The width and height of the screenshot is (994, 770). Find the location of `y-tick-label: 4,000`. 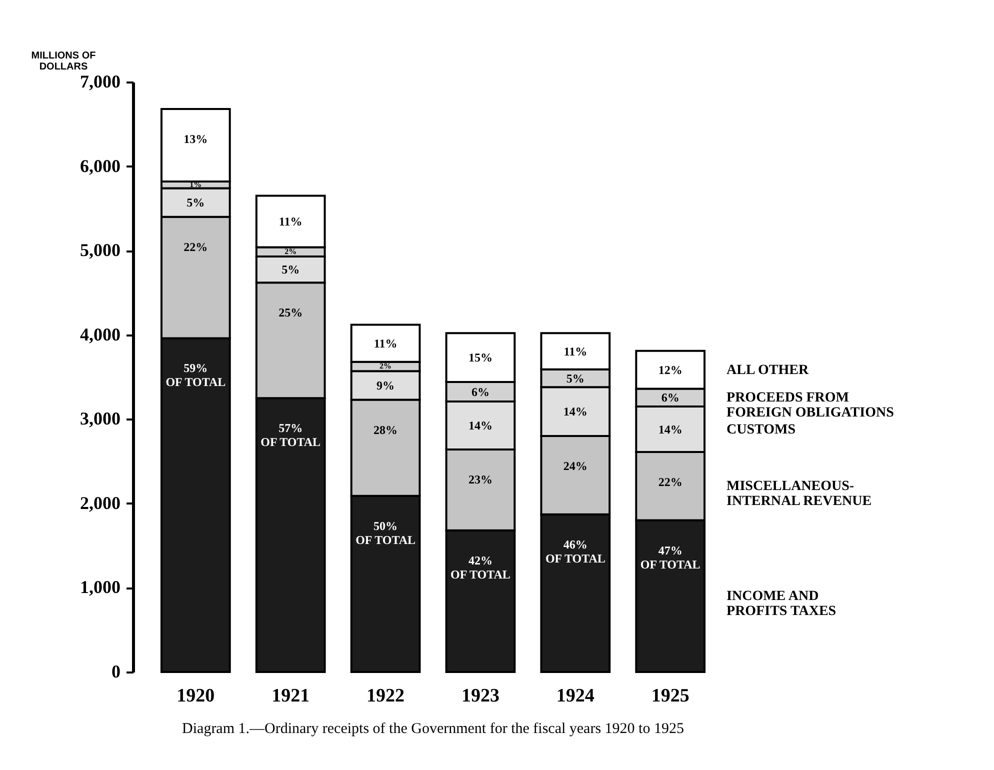

y-tick-label: 4,000 is located at coordinates (100, 334).